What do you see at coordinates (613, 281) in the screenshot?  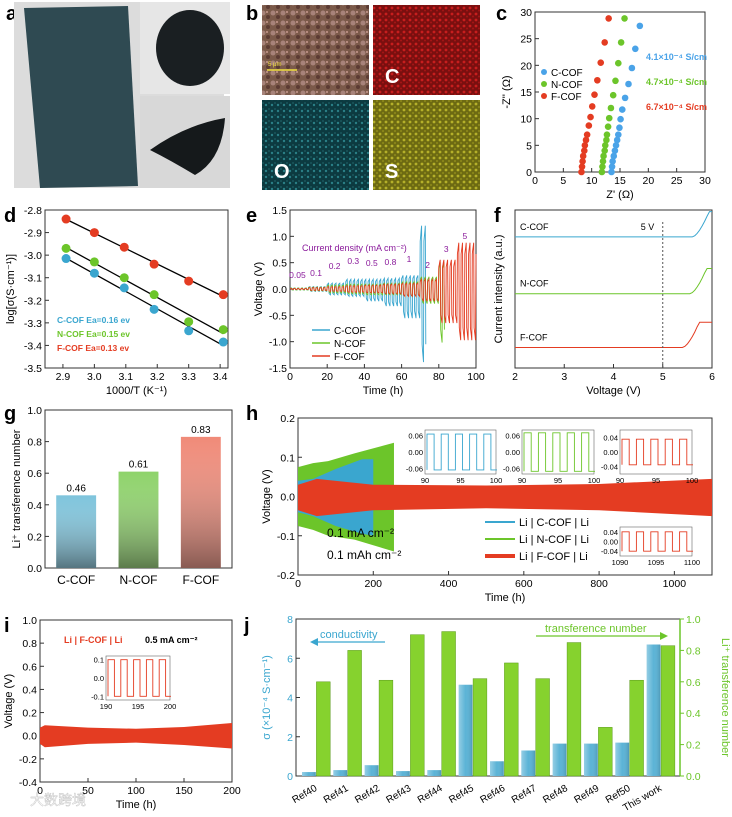 I see `lsv-curve-n-cof` at bounding box center [613, 281].